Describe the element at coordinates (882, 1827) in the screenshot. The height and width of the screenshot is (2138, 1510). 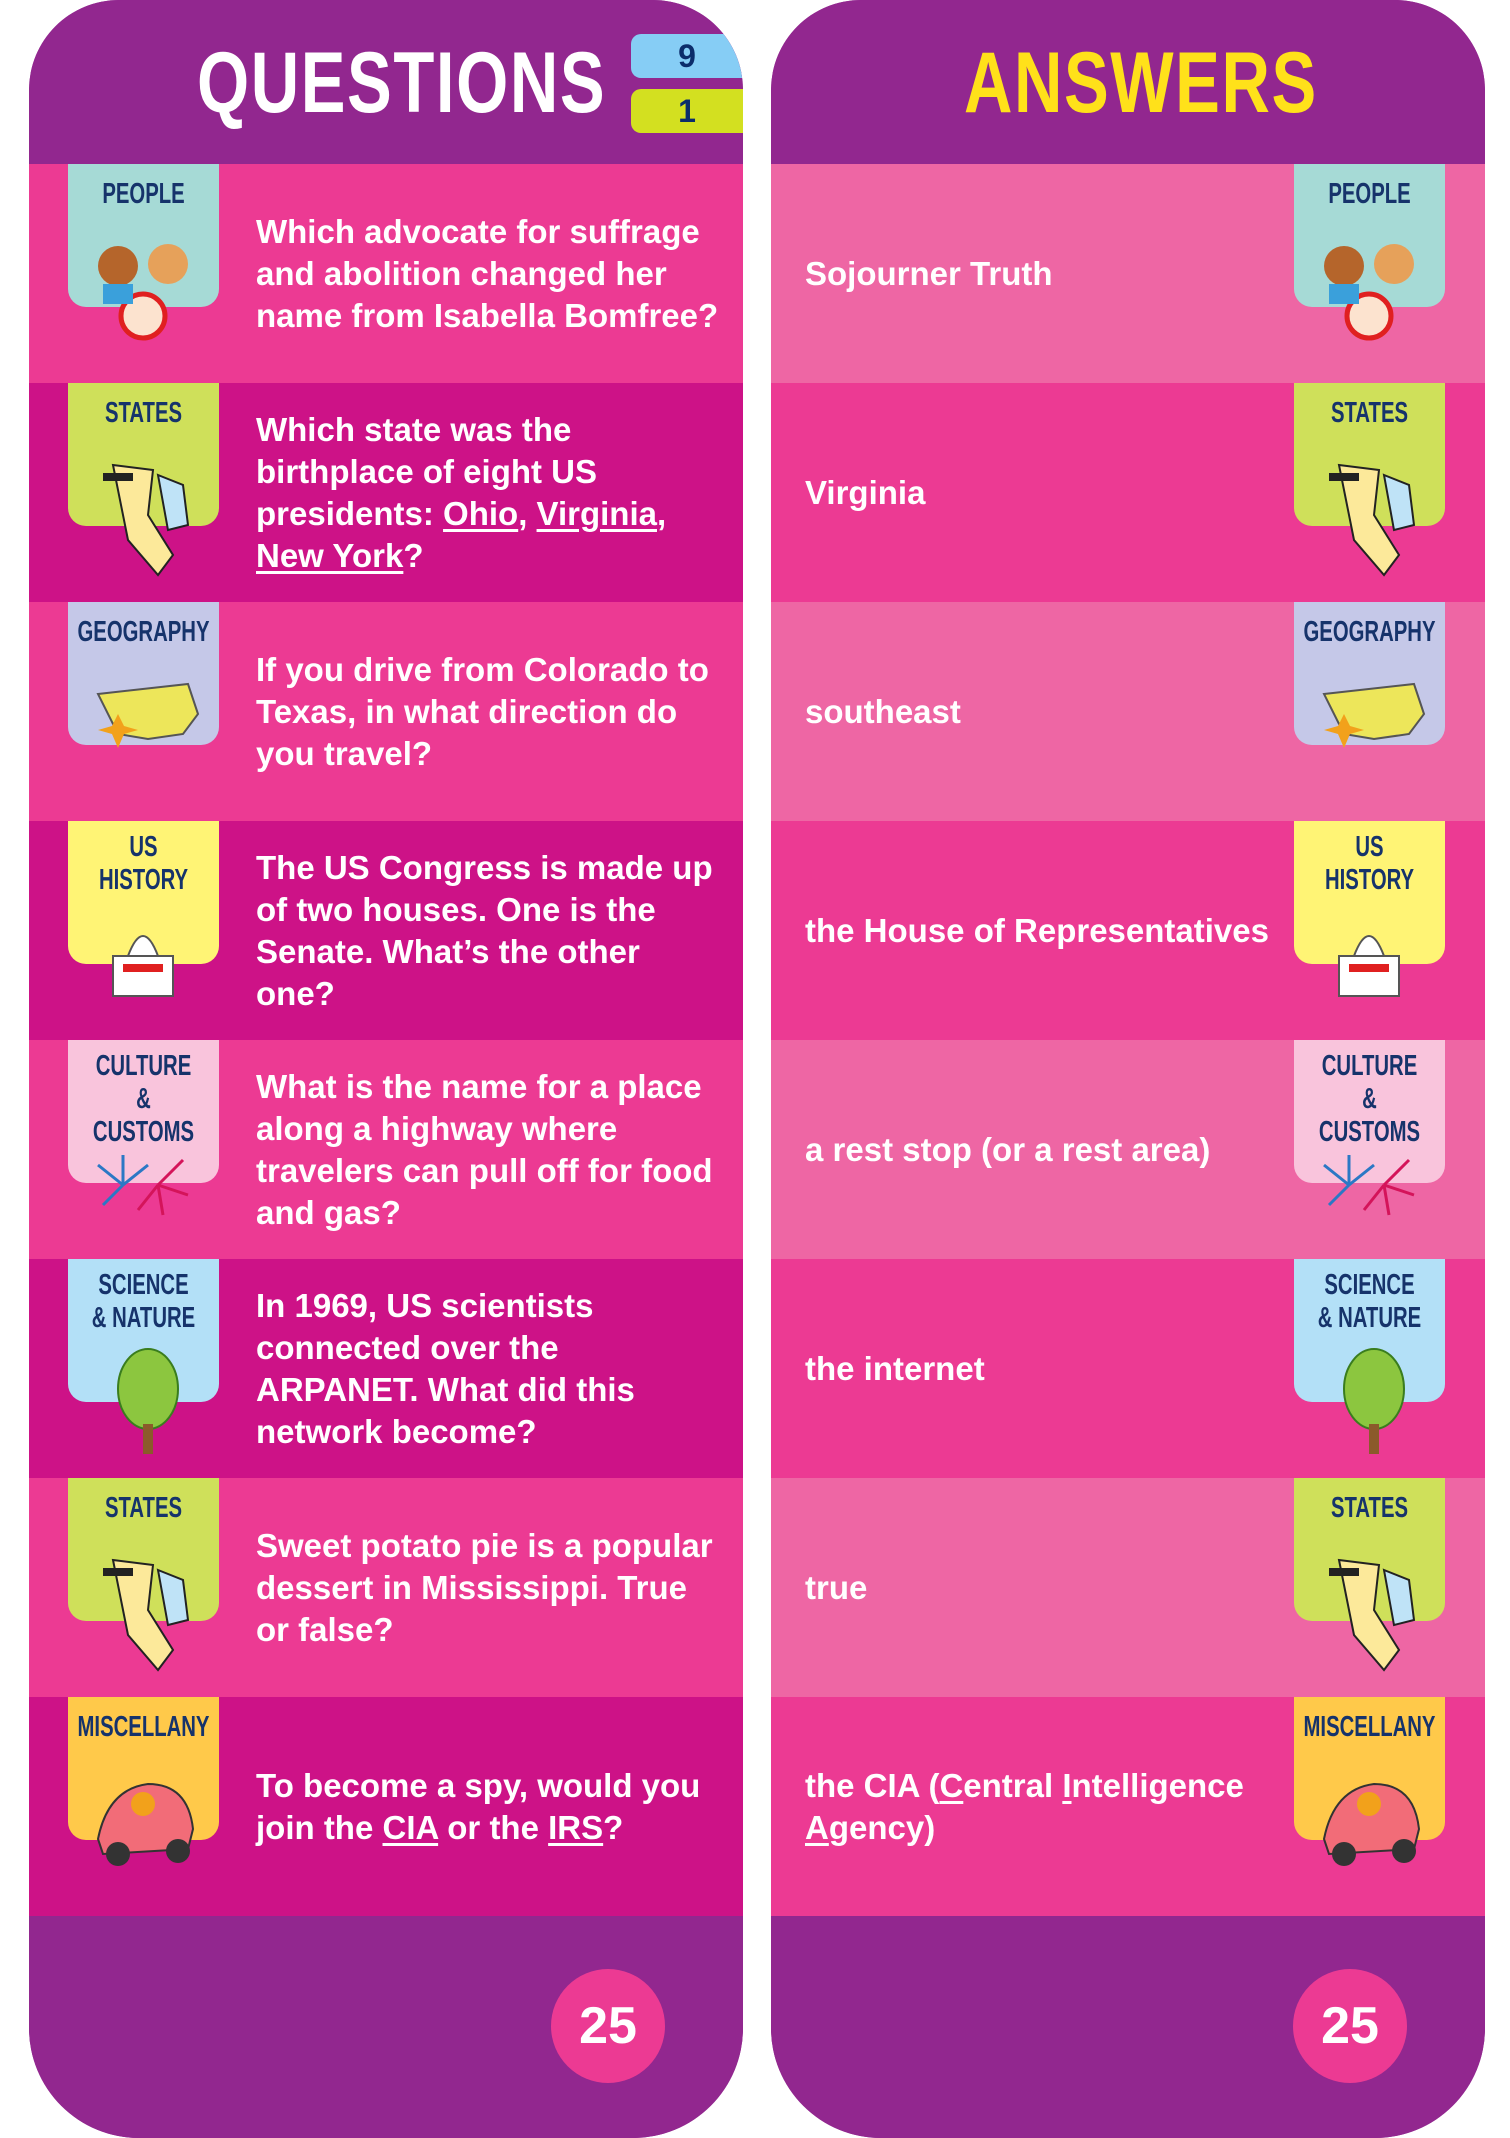
I see `text-segment: gency)` at that location.